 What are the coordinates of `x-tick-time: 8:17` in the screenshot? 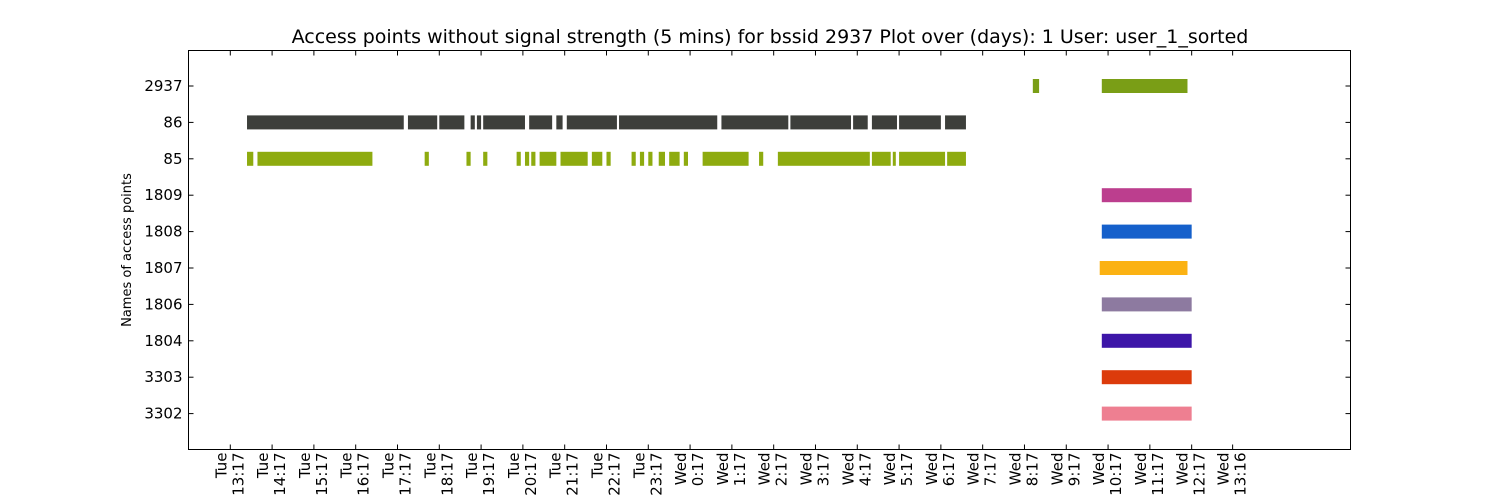 It's located at (1032, 470).